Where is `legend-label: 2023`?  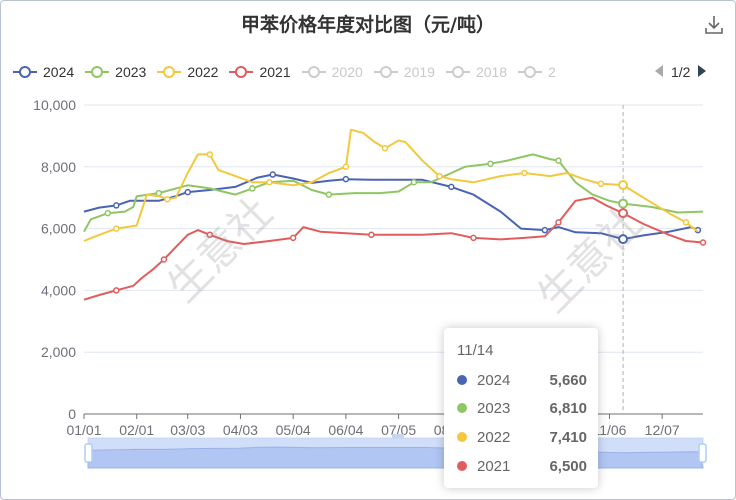 legend-label: 2023 is located at coordinates (131, 72).